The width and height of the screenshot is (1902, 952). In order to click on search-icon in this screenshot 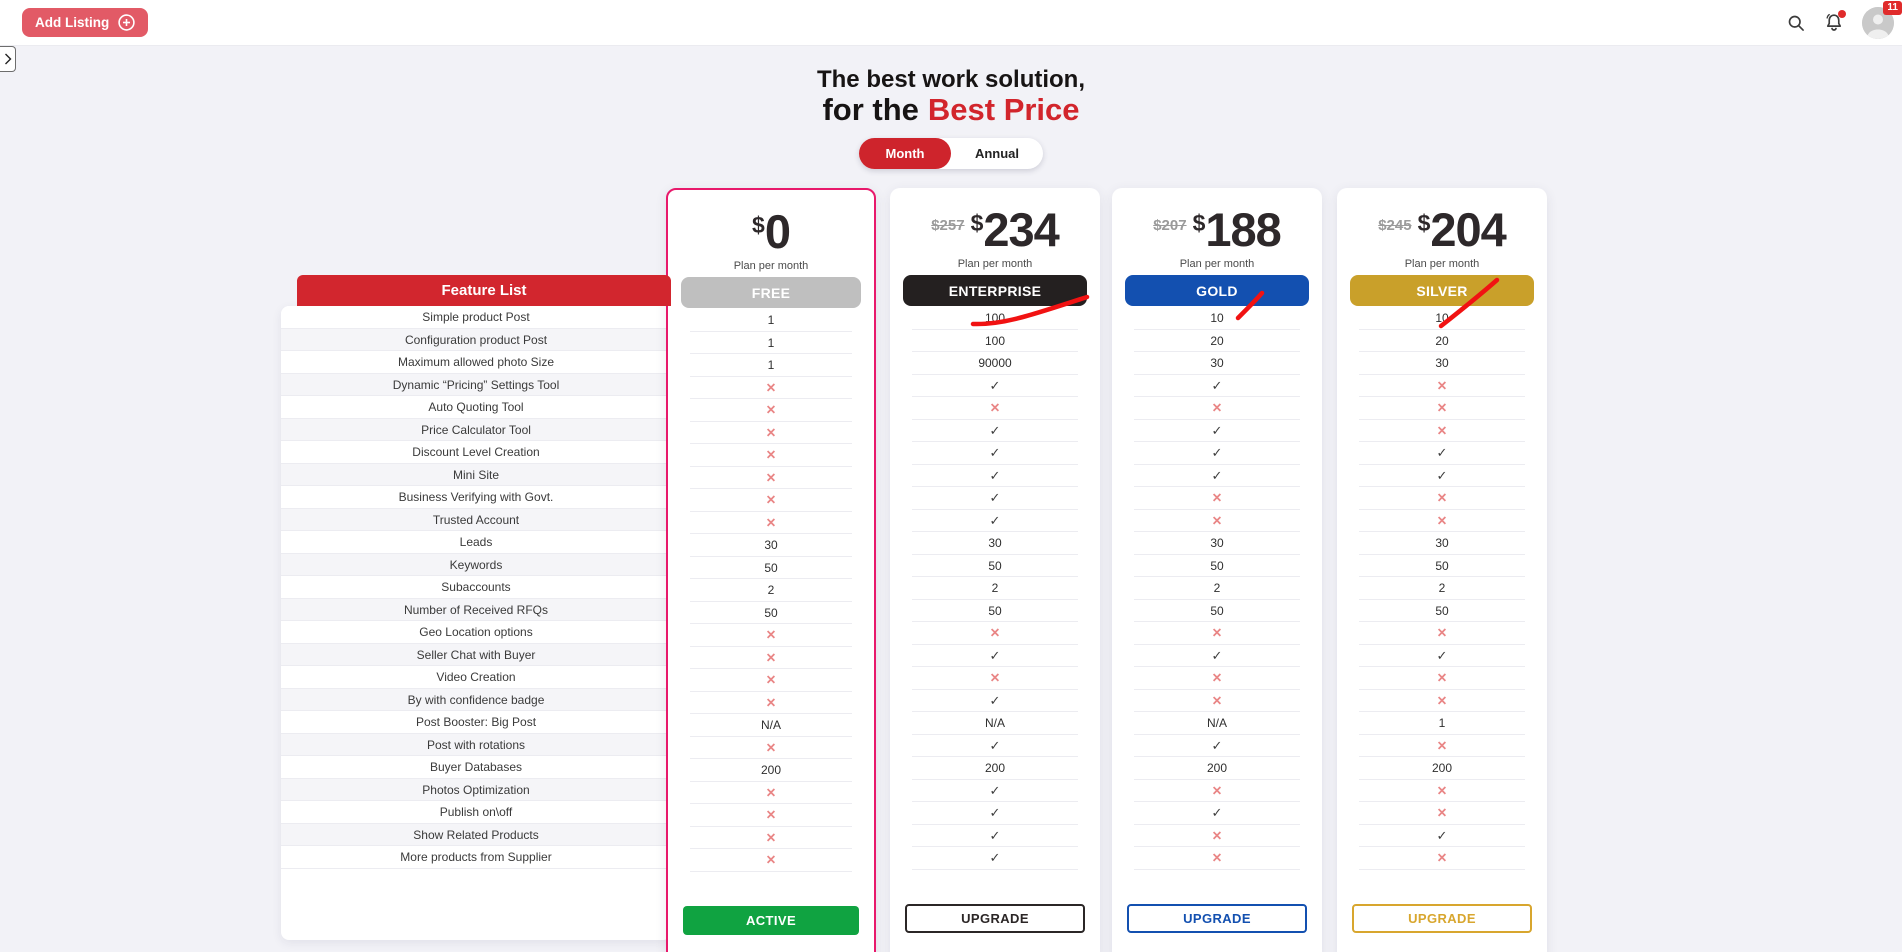, I will do `click(1796, 23)`.